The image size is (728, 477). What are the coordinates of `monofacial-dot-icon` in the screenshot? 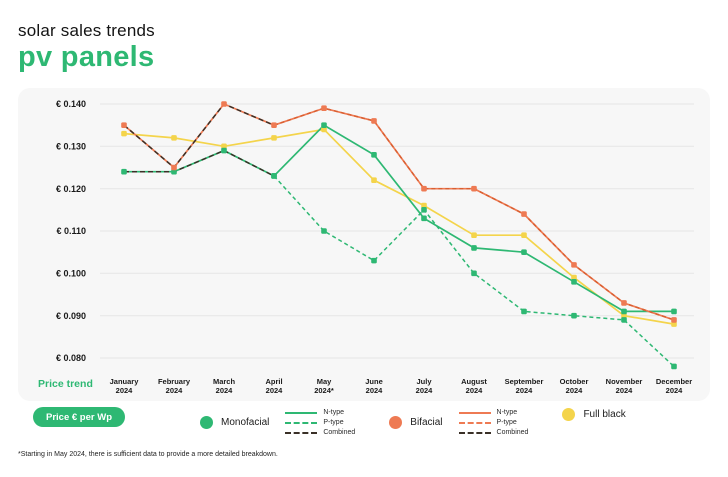 It's located at (206, 422).